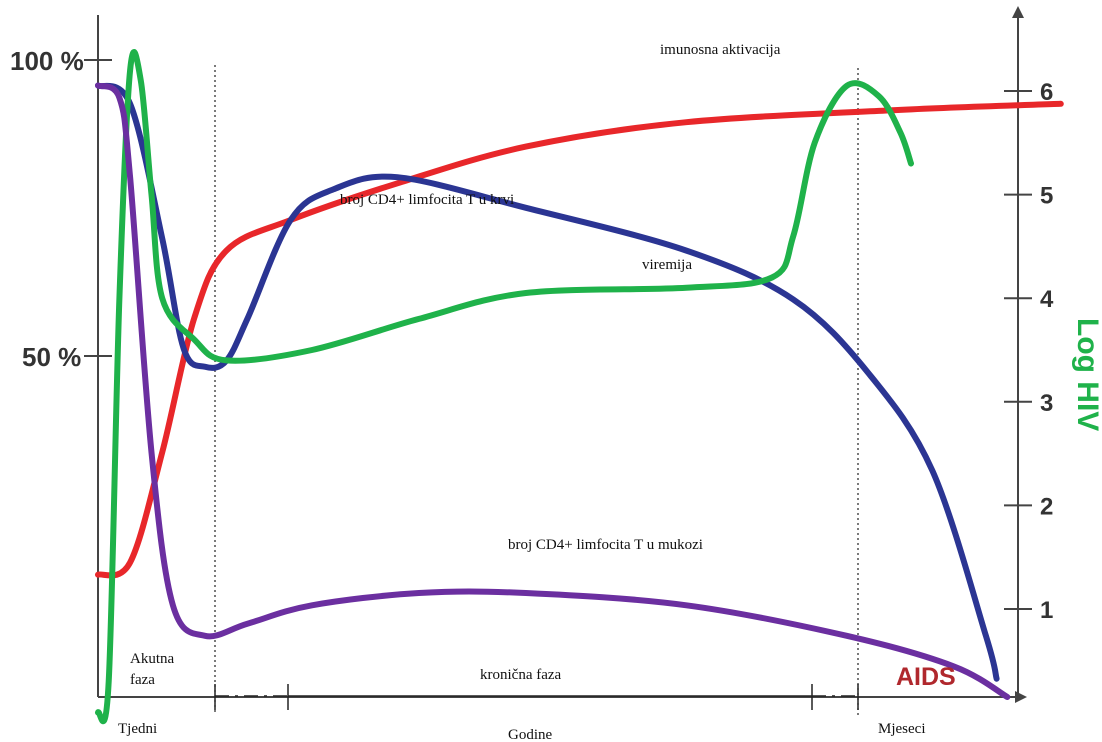  What do you see at coordinates (530, 734) in the screenshot?
I see `x-label-godine: Godine` at bounding box center [530, 734].